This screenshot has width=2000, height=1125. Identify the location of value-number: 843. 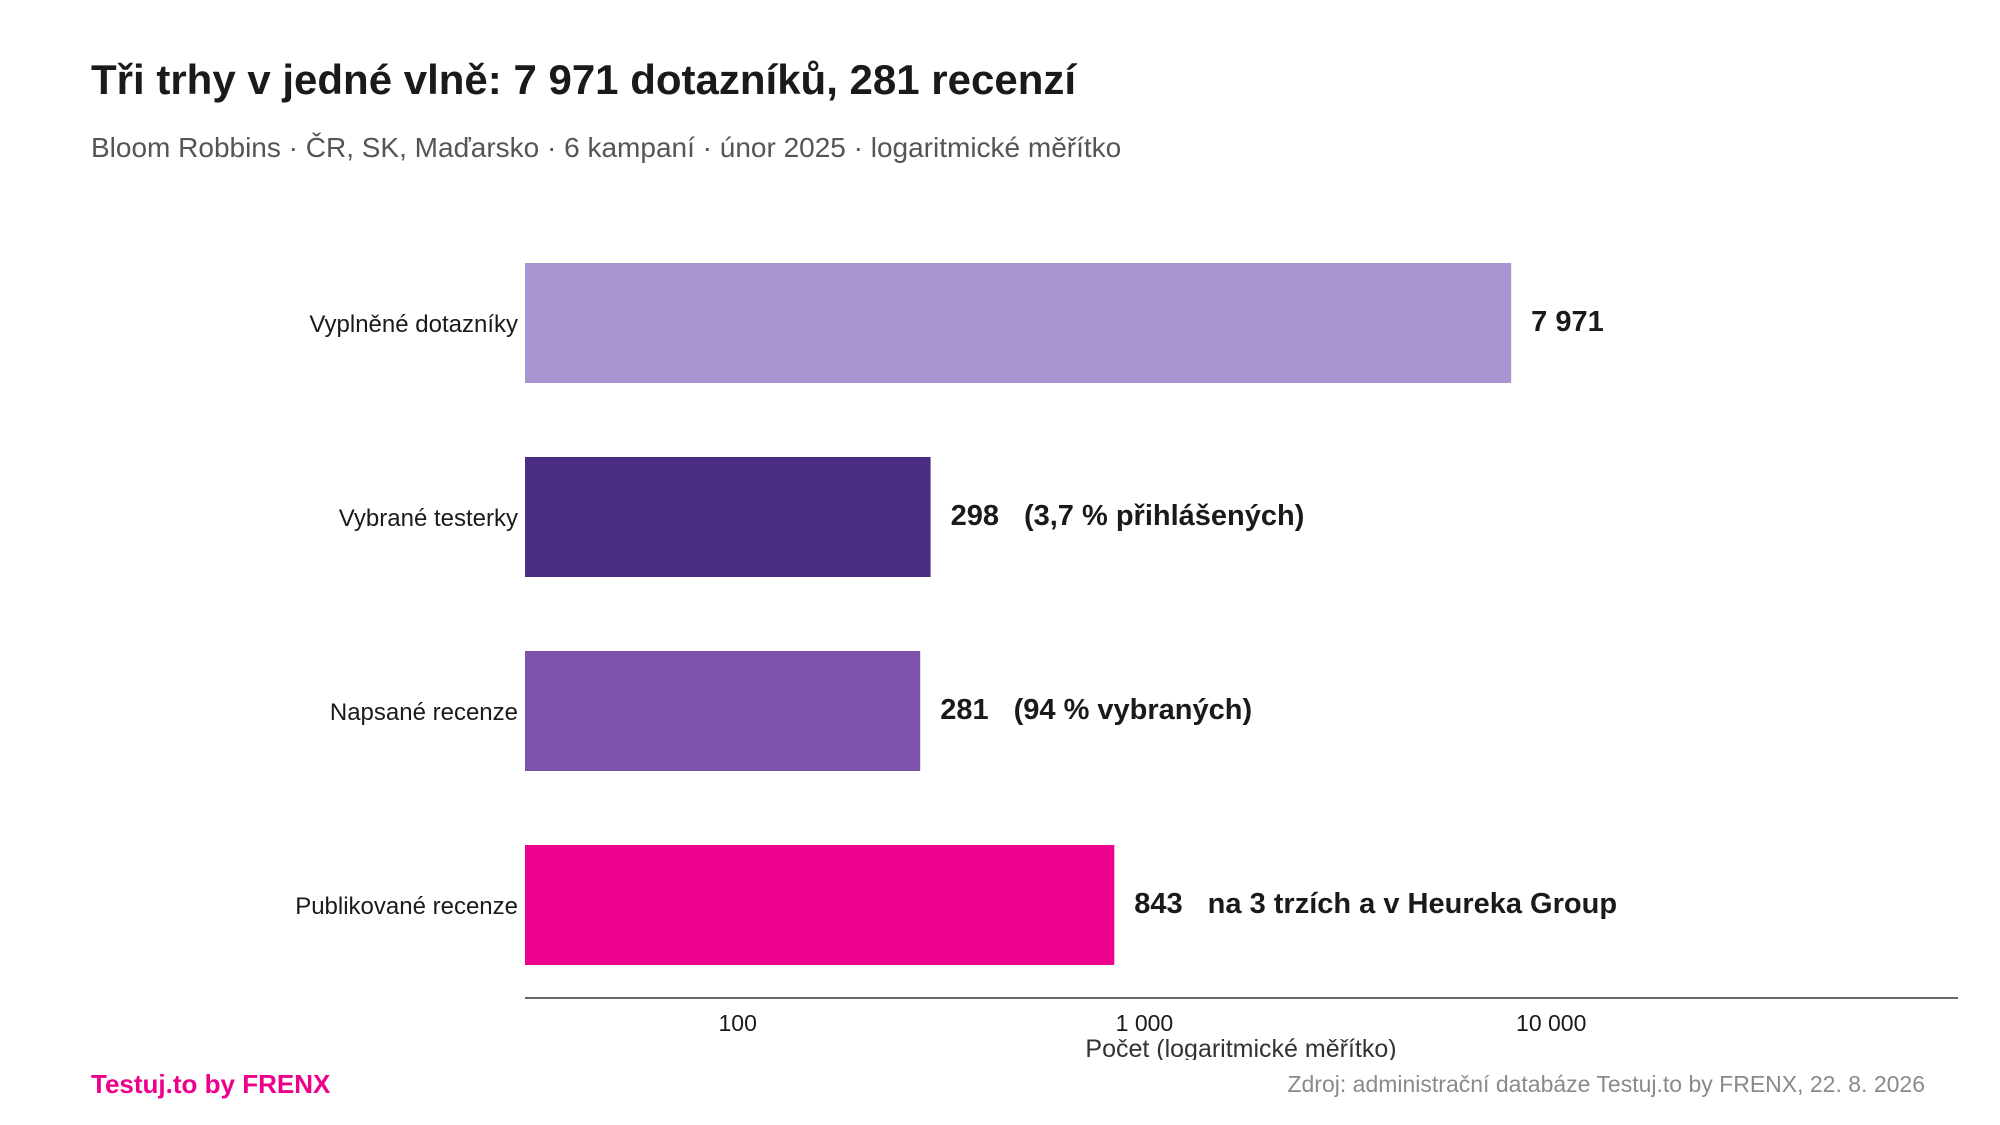
(1158, 904).